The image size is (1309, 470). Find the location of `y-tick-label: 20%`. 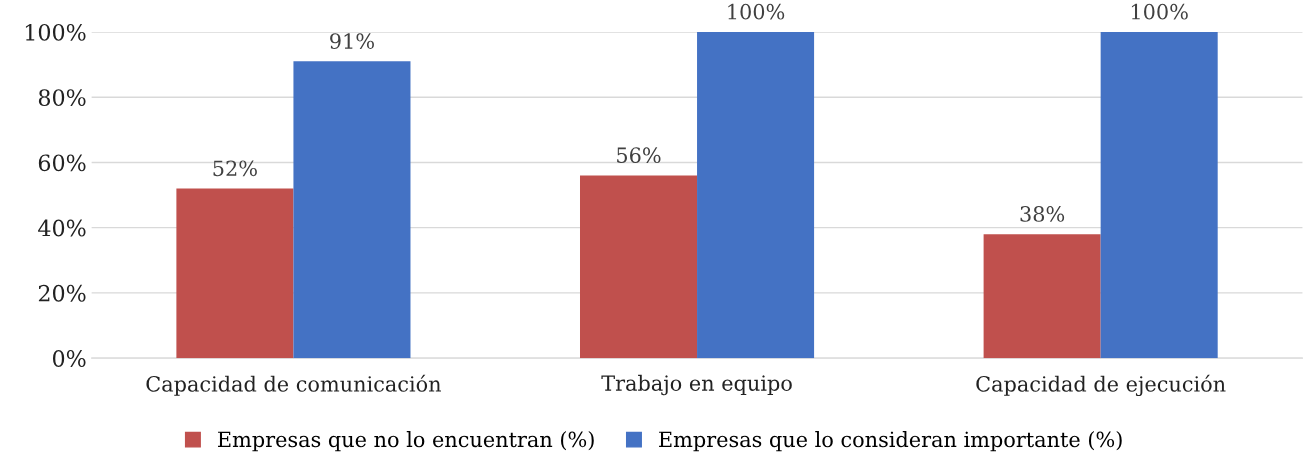

y-tick-label: 20% is located at coordinates (62, 293).